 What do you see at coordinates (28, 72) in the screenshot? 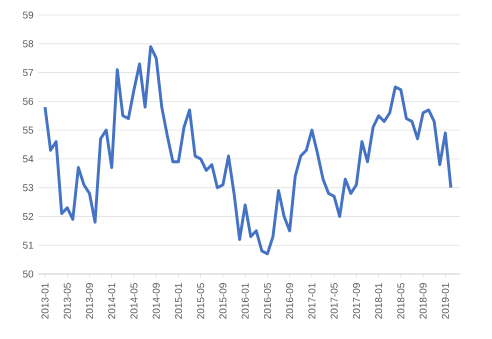
I see `y-tick-label: 57` at bounding box center [28, 72].